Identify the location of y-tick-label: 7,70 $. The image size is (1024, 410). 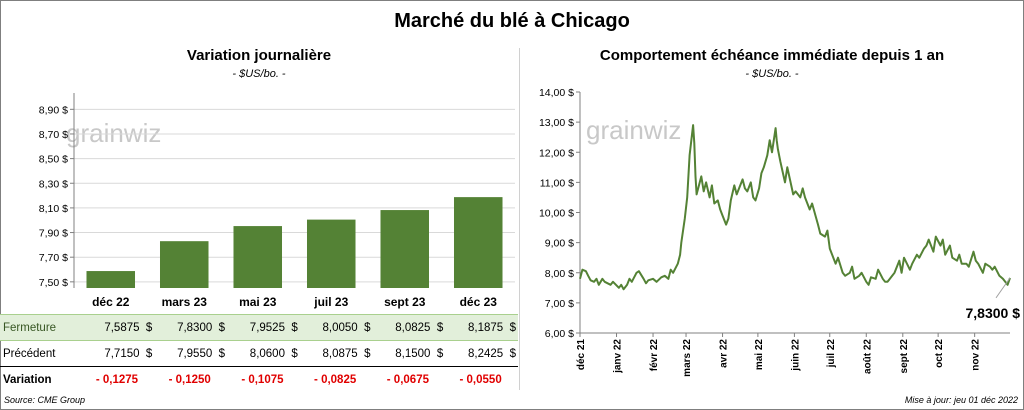
(53, 258).